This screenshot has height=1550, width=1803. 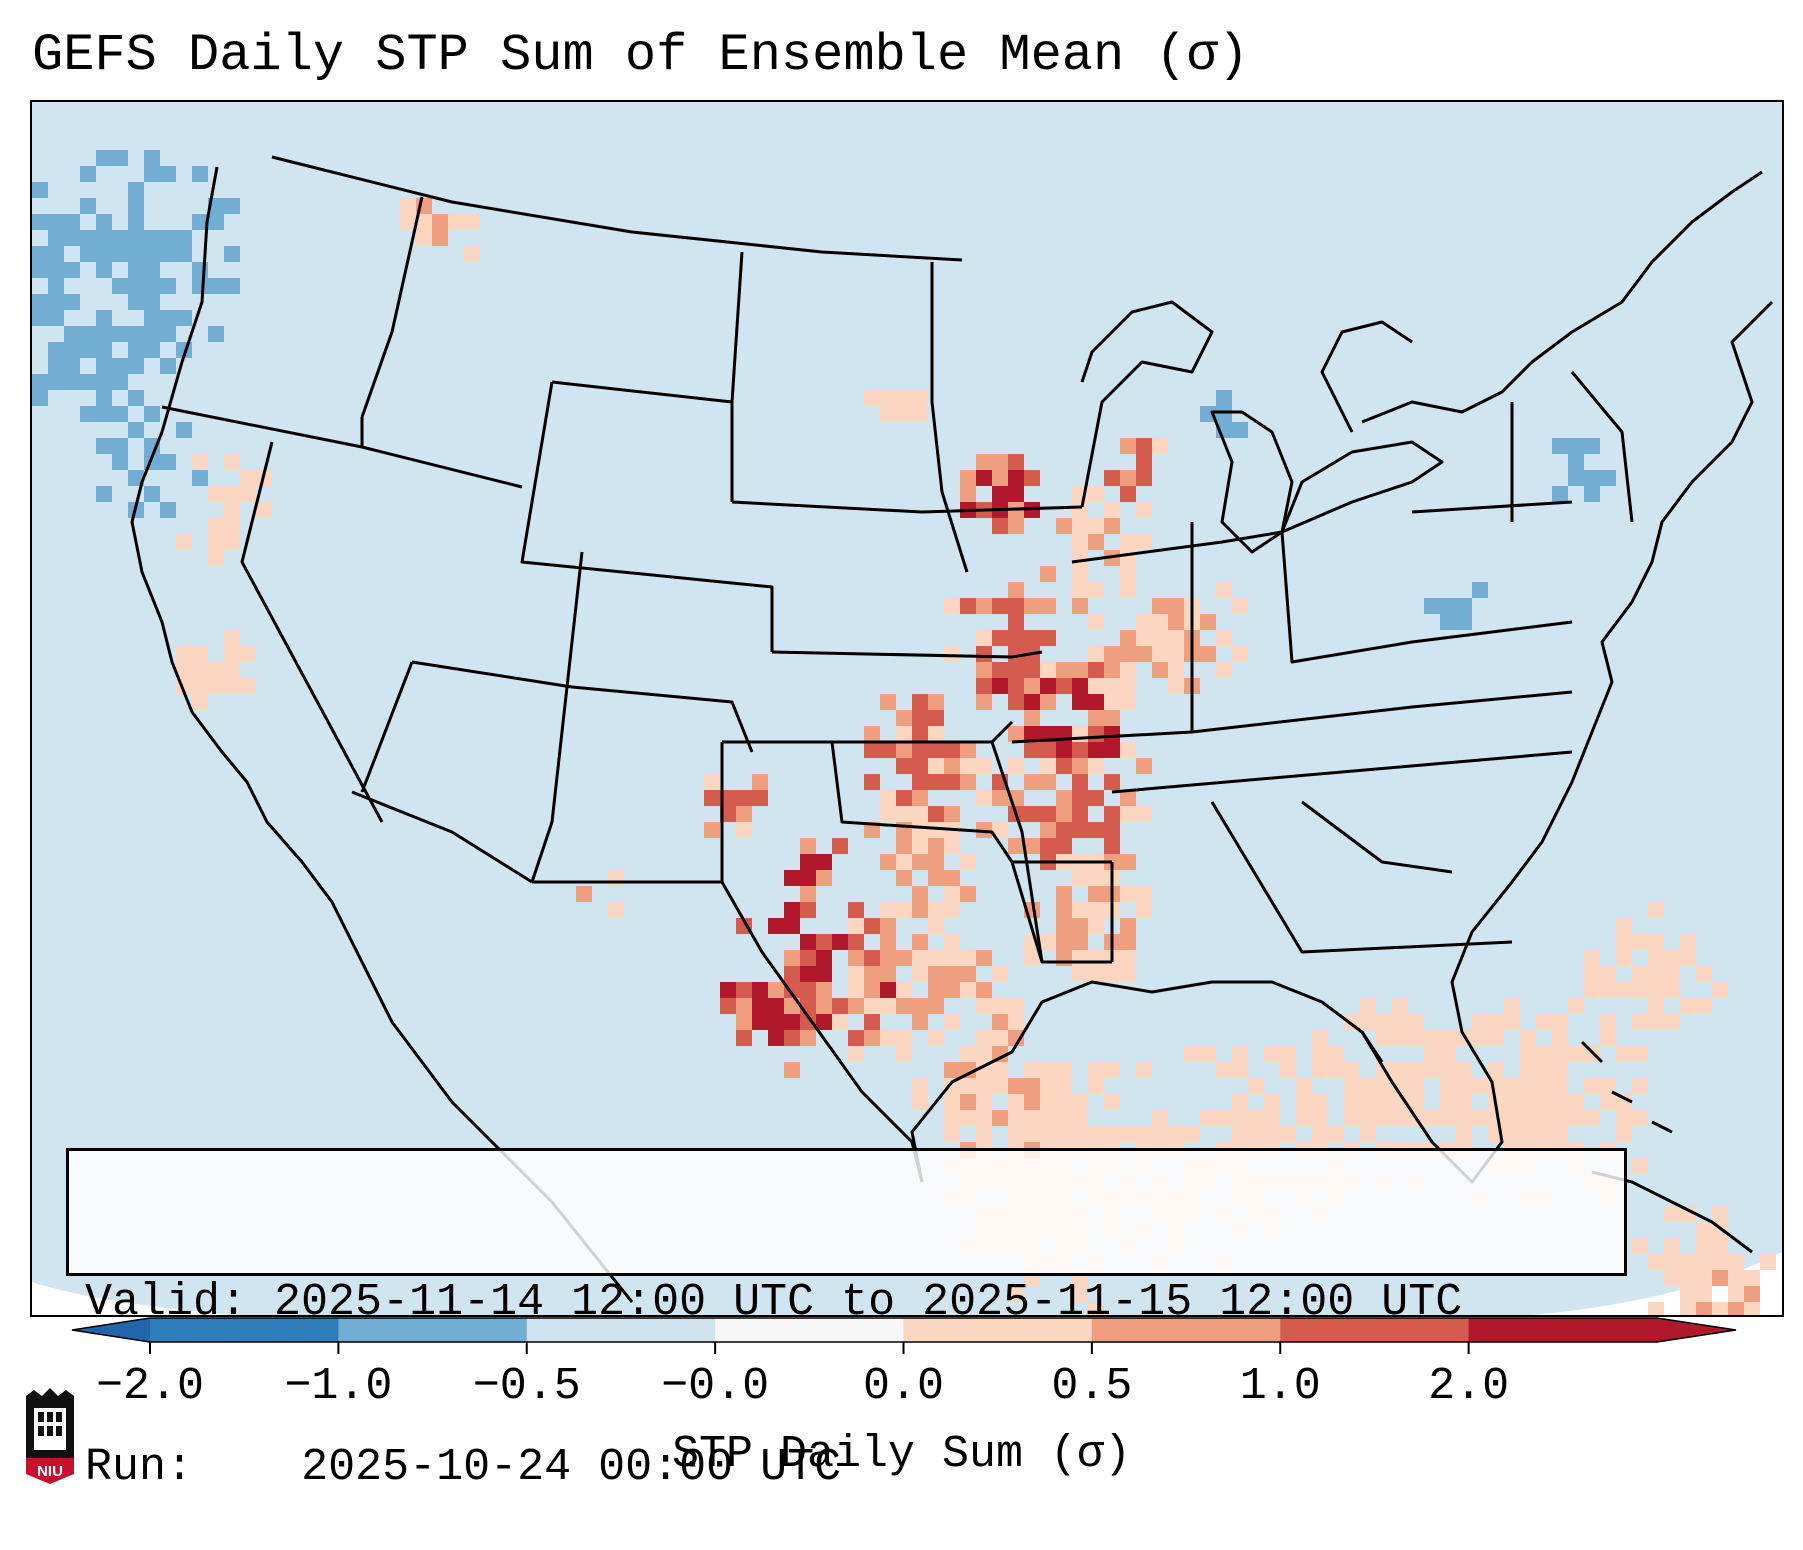 What do you see at coordinates (846, 1467) in the screenshot?
I see `run-row: Run: 2025-10-24 00:00 UTC` at bounding box center [846, 1467].